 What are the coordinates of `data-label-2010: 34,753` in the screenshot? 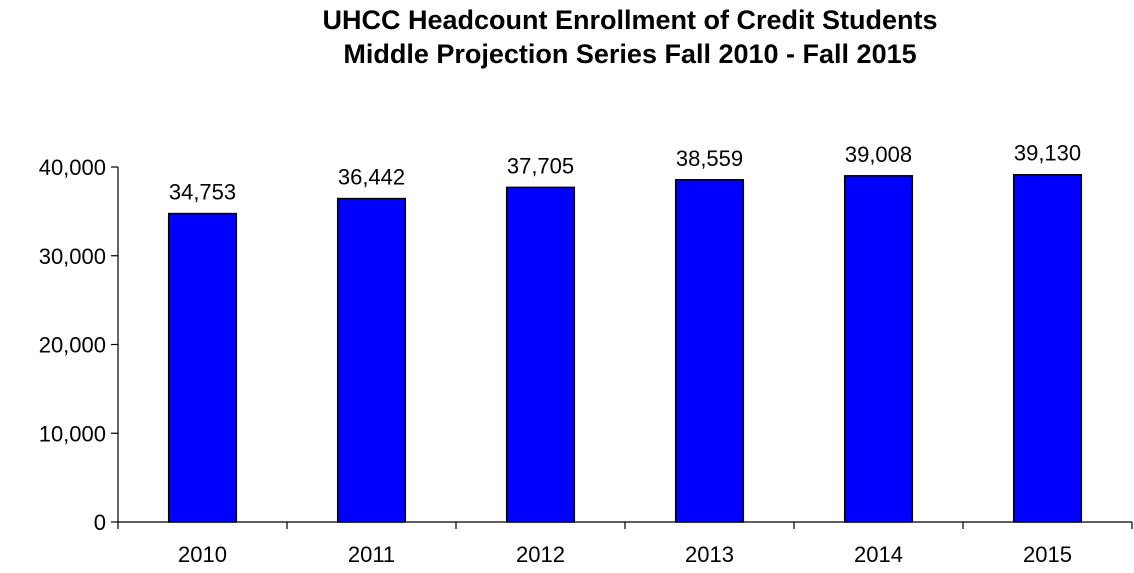 It's located at (202, 192).